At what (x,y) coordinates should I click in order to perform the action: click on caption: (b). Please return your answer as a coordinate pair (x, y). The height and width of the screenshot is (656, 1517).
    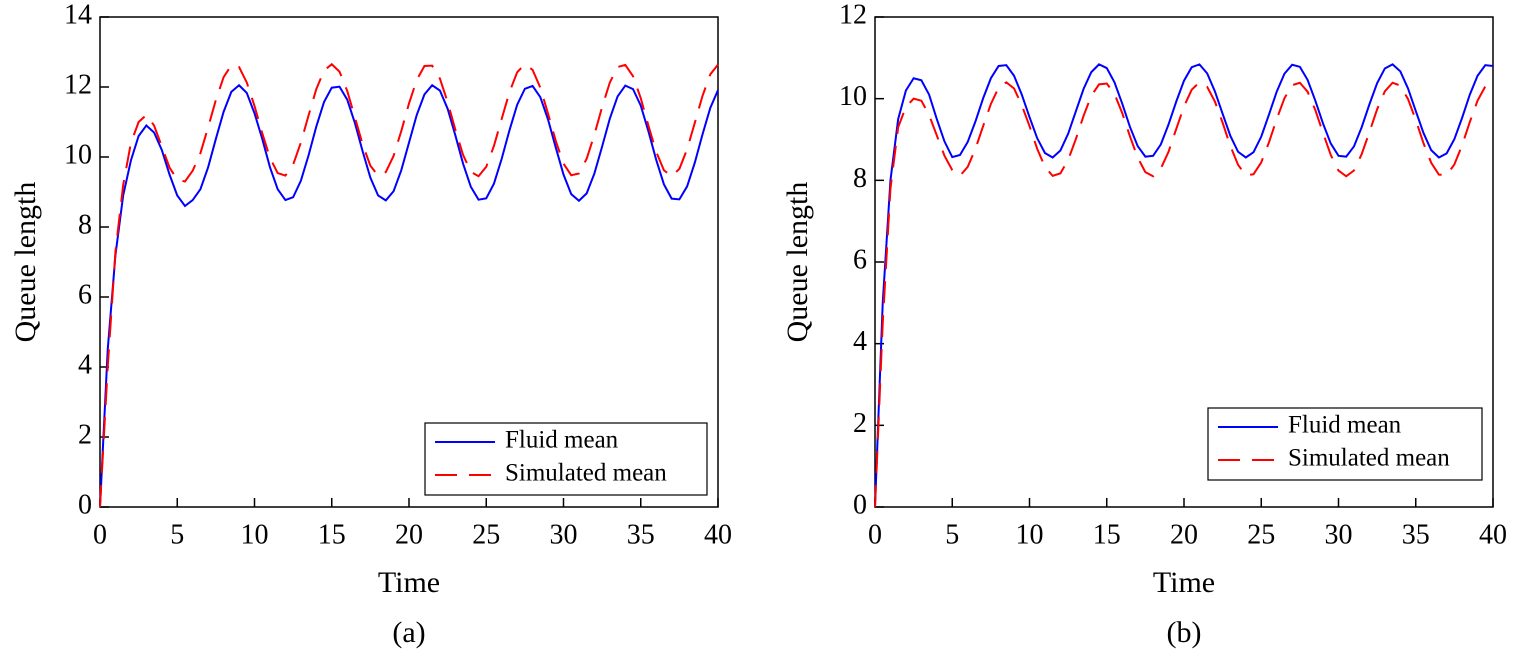
    Looking at the image, I should click on (1184, 632).